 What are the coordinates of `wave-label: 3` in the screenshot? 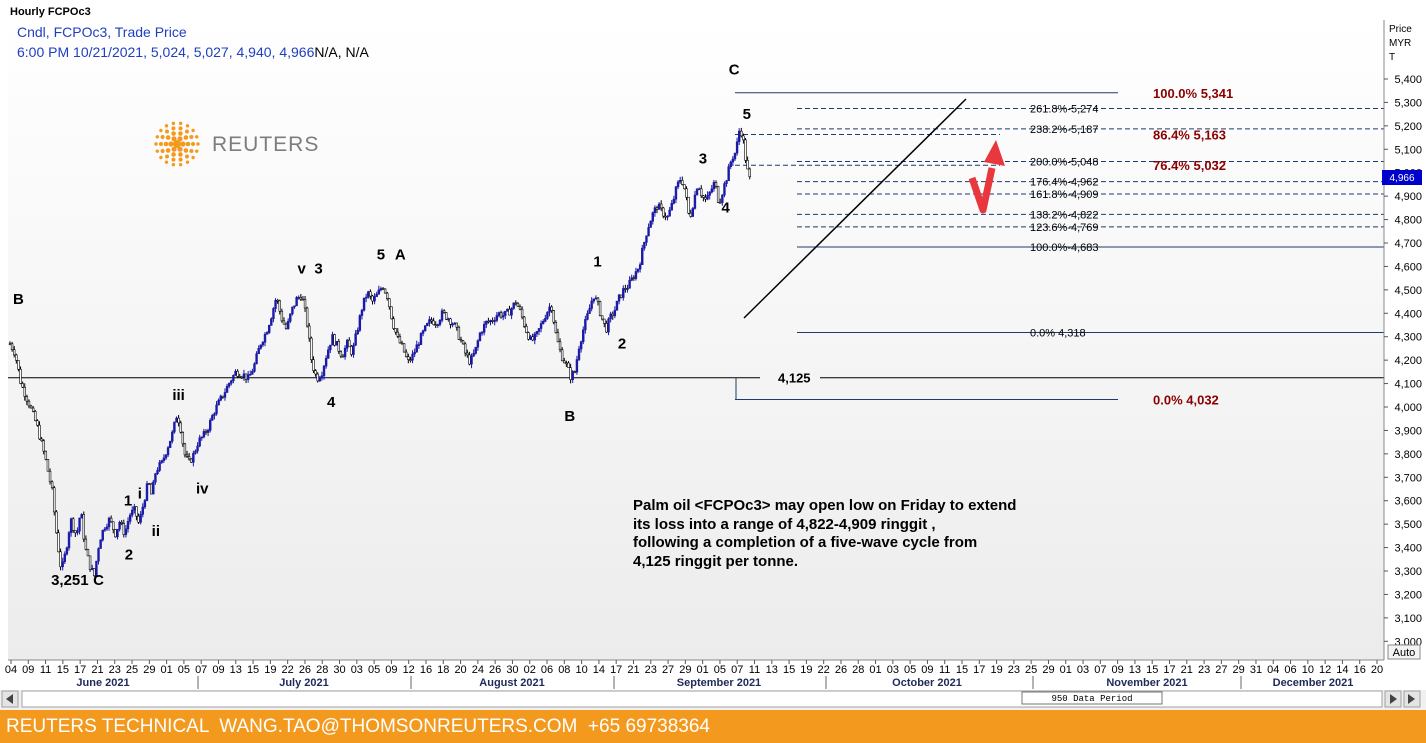 It's located at (703, 158).